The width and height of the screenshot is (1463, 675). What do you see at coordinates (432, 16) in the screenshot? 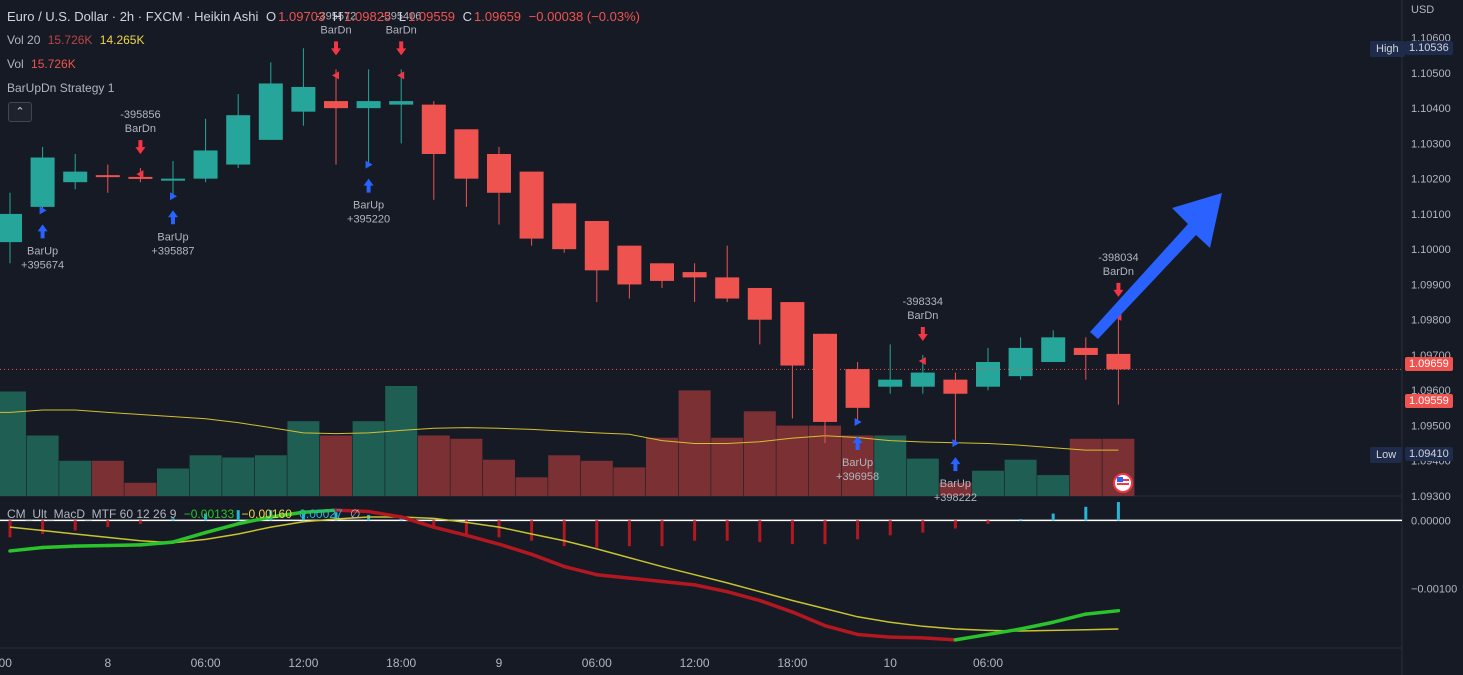
I see `ohlc-low: 1.09559` at bounding box center [432, 16].